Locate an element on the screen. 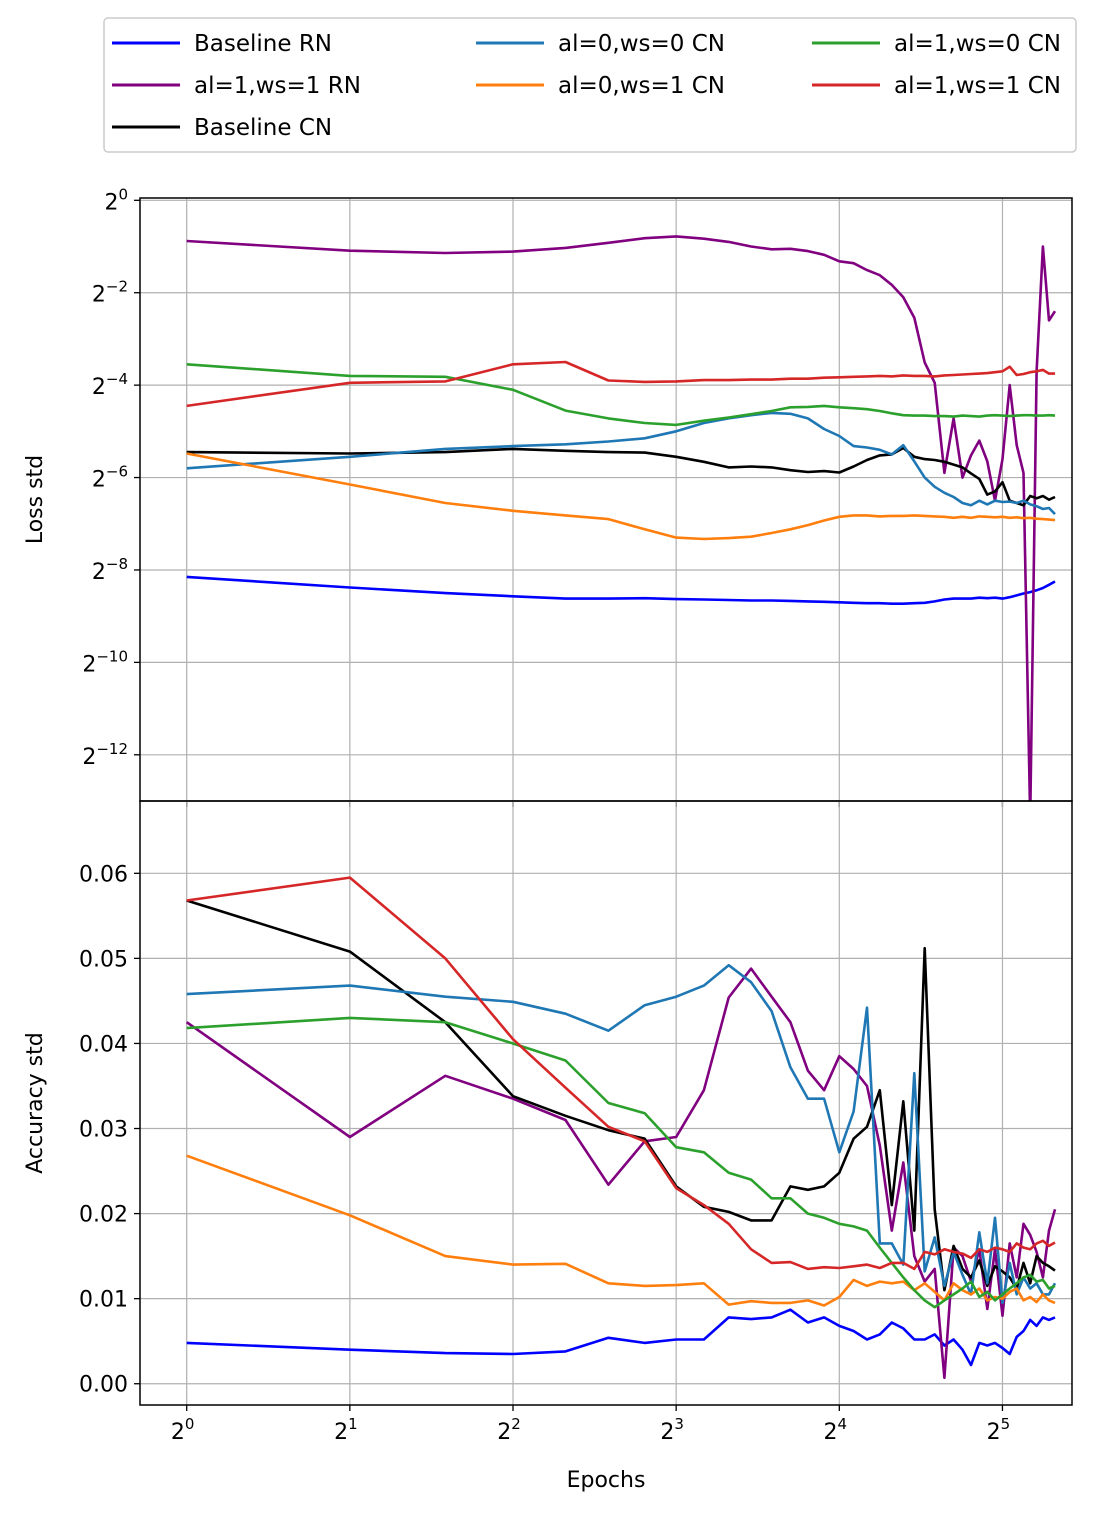 The height and width of the screenshot is (1514, 1097). legend-label: al=1,ws=1 CN is located at coordinates (977, 86).